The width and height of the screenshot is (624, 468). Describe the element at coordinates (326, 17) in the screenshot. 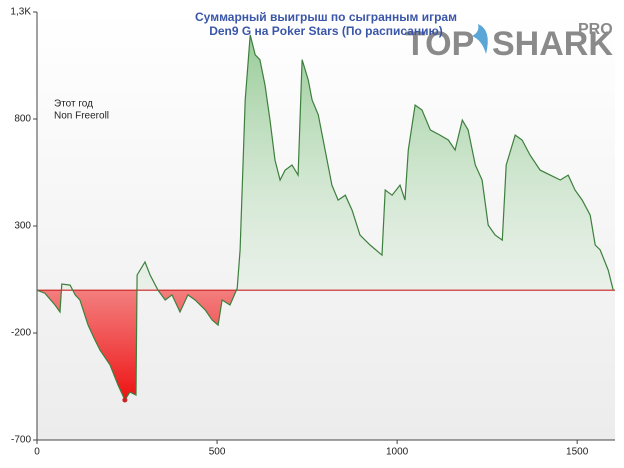

I see `chart-title: Суммарный выигрыш по сыгранным играм` at that location.